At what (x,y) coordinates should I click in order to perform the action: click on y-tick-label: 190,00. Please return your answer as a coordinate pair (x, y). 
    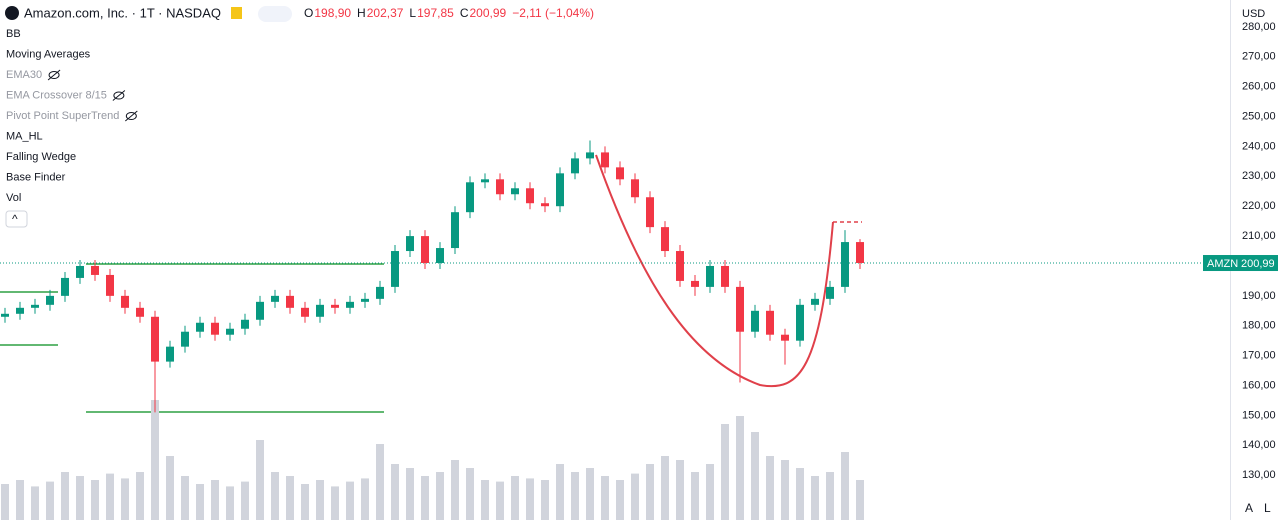
    Looking at the image, I should click on (1259, 296).